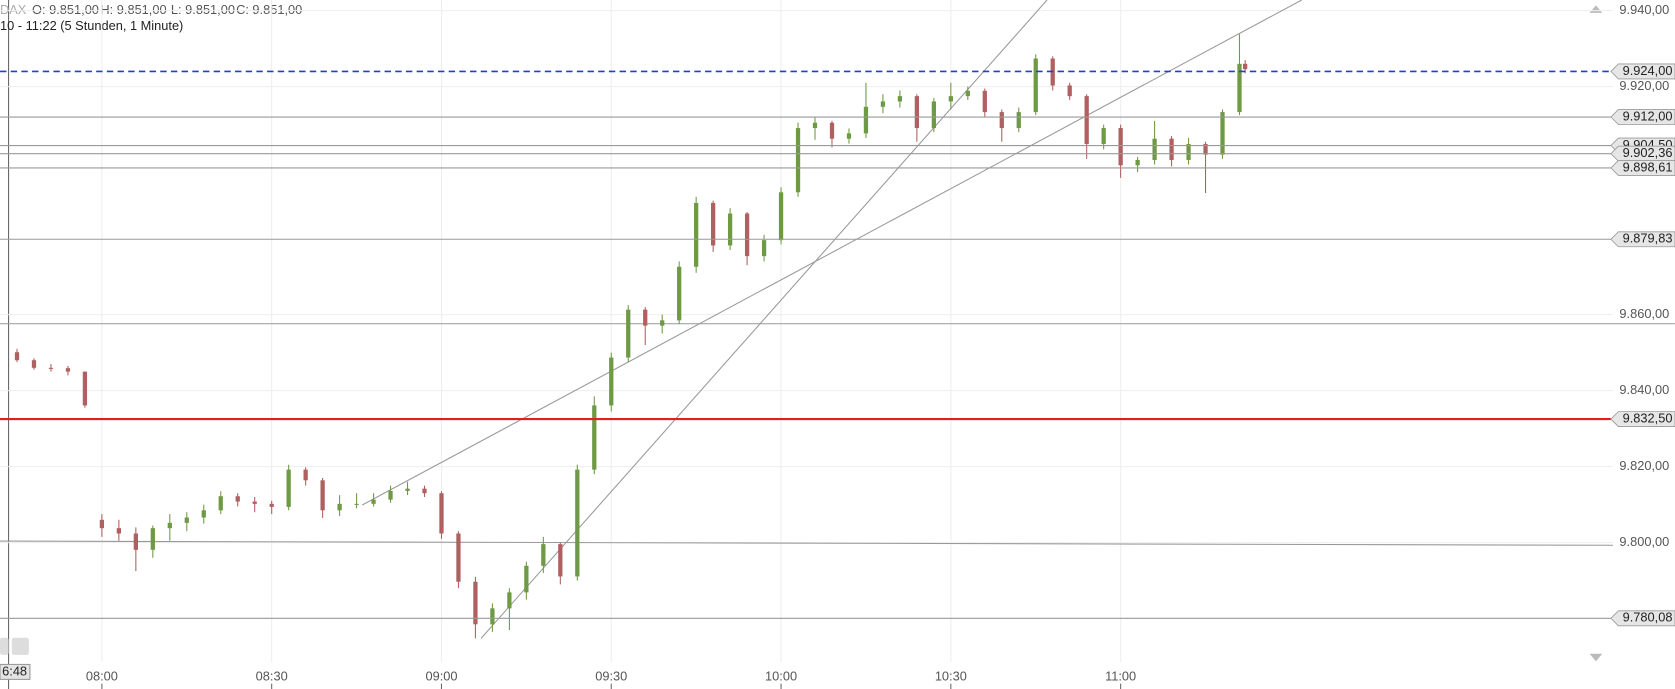  I want to click on x-tick-label: 09:30, so click(611, 676).